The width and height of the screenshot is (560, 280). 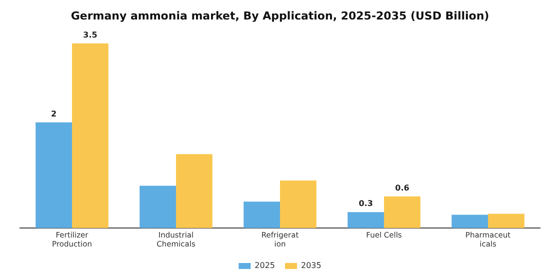 I want to click on legend-label: 2035, so click(x=311, y=265).